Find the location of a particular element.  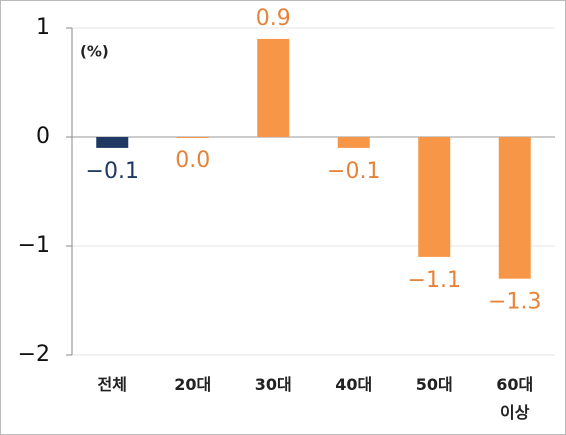

x-tick-label: 전체 is located at coordinates (112, 384).